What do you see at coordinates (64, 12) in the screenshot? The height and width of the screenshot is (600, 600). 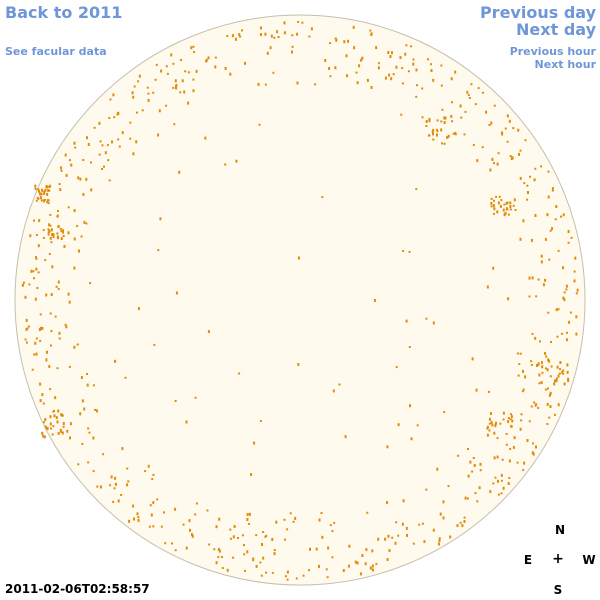 I see `back-to-year-link: Back to 2011` at bounding box center [64, 12].